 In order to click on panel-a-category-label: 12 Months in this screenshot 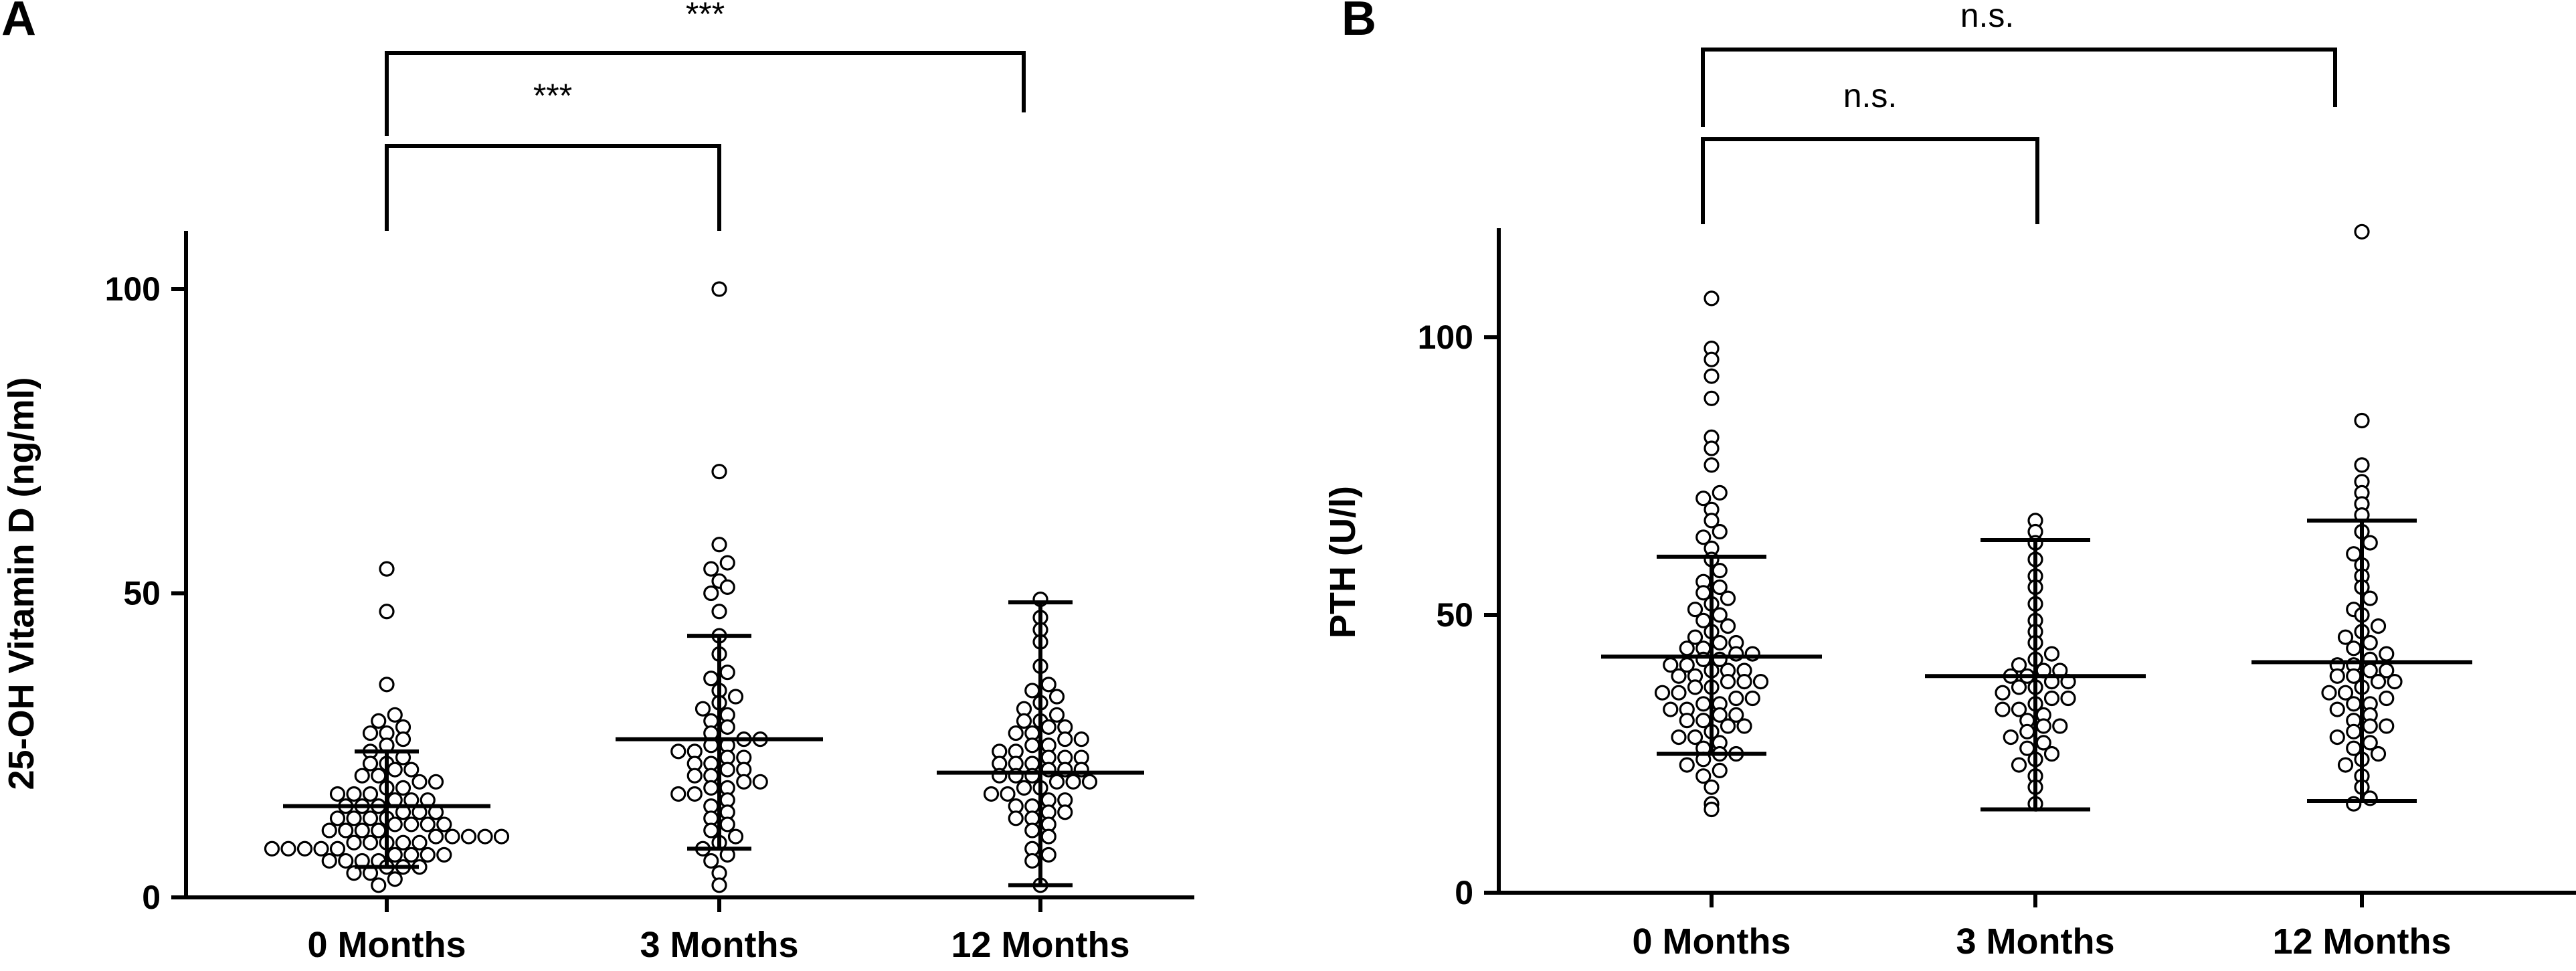, I will do `click(1040, 945)`.